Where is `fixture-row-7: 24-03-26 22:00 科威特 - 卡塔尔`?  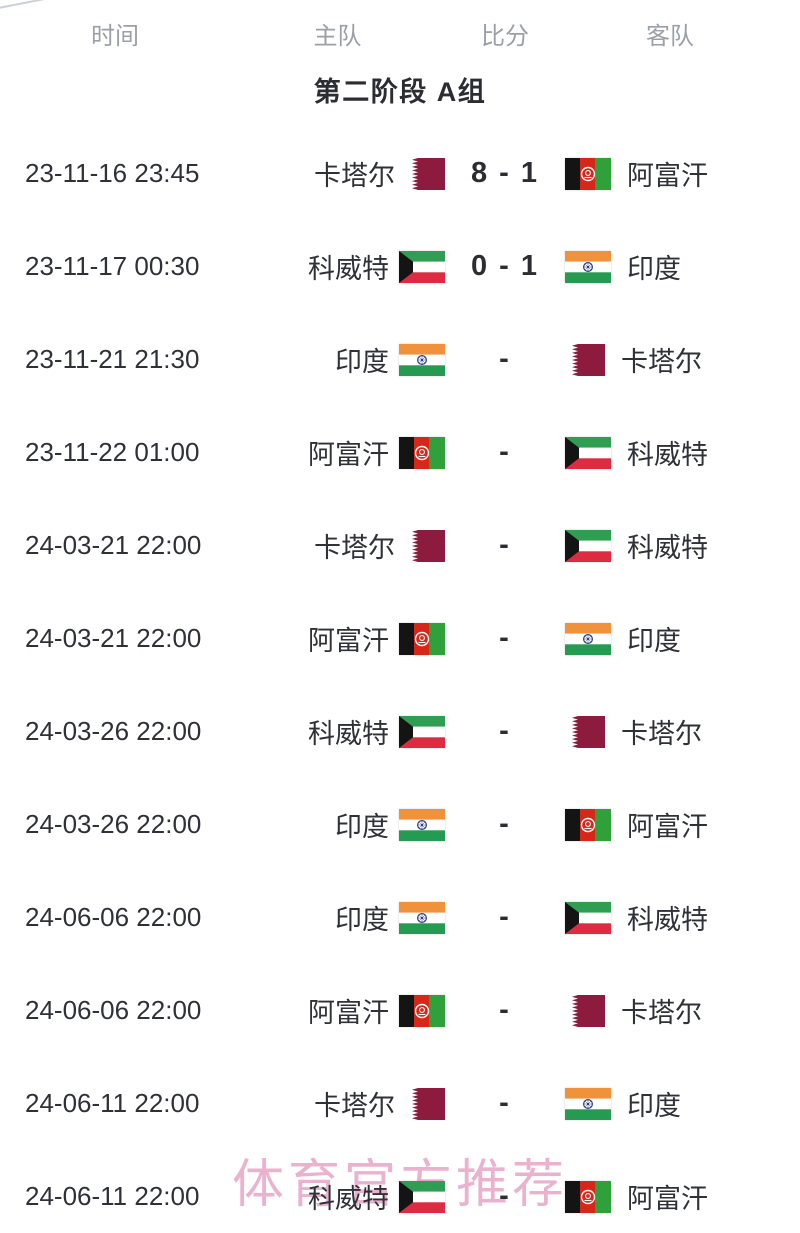 fixture-row-7: 24-03-26 22:00 科威特 - 卡塔尔 is located at coordinates (400, 731).